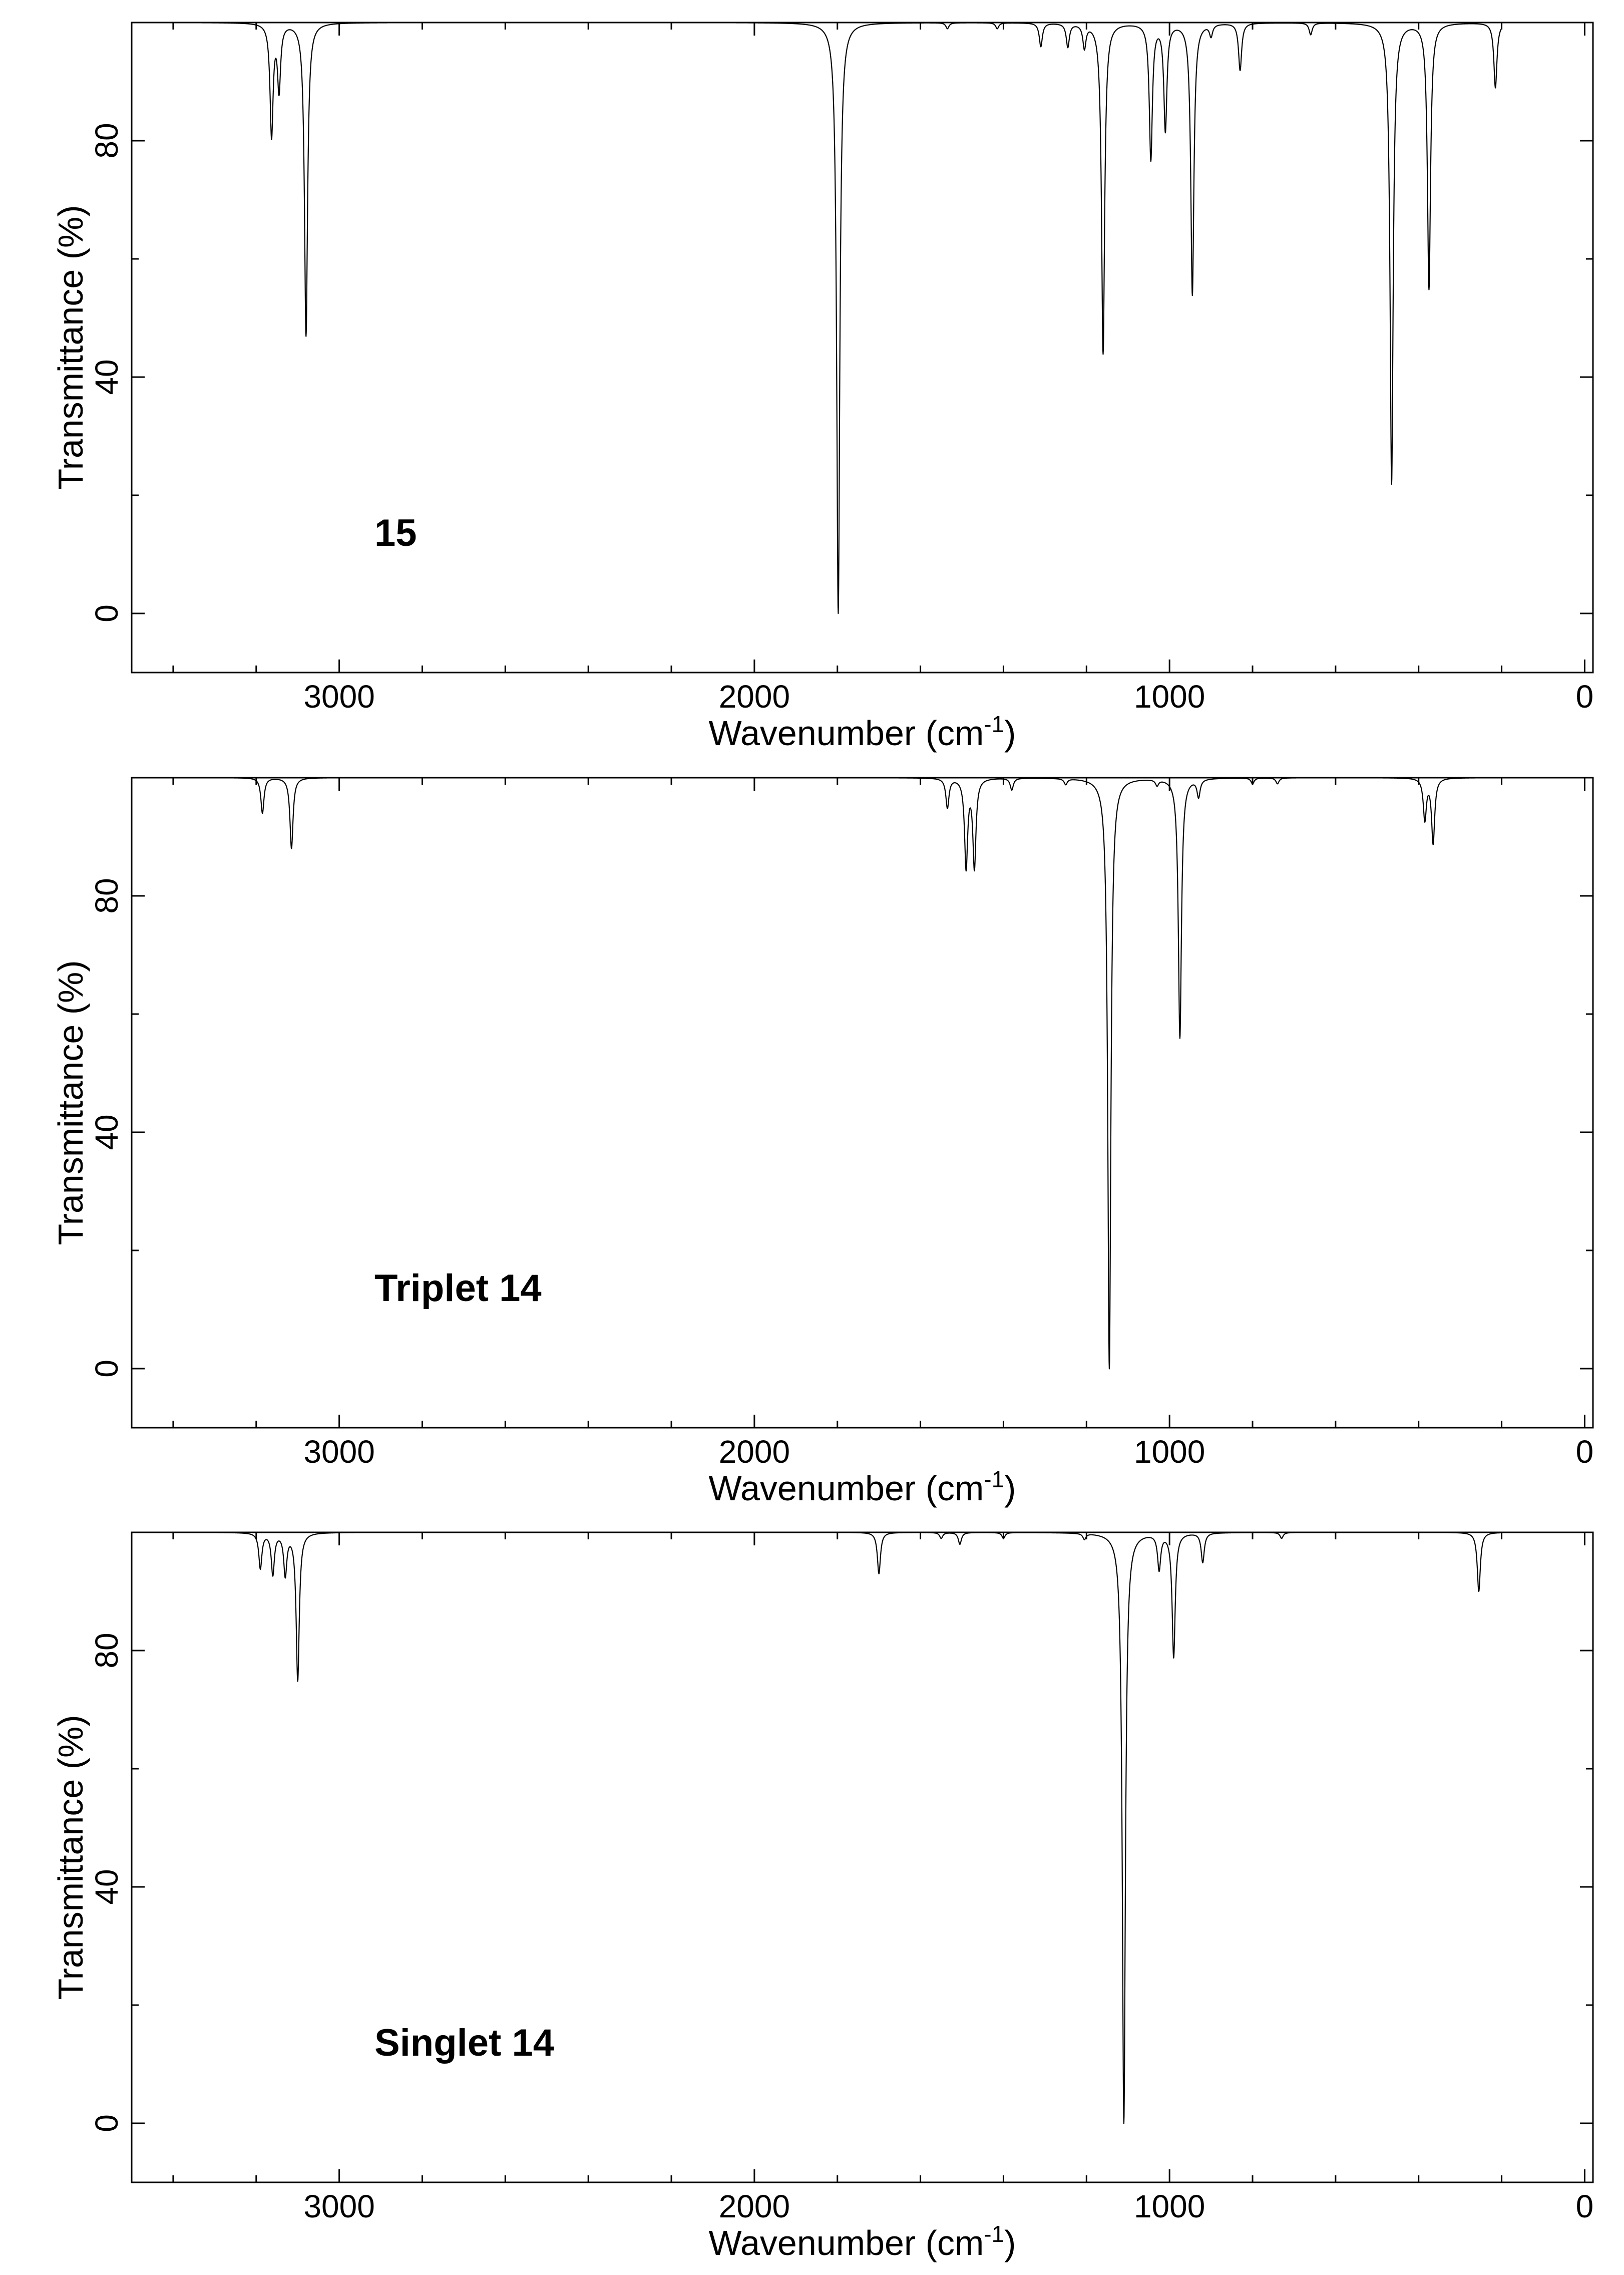 This screenshot has width=1624, height=2275. Describe the element at coordinates (464, 2043) in the screenshot. I see `panel-label: Singlet 14` at that location.